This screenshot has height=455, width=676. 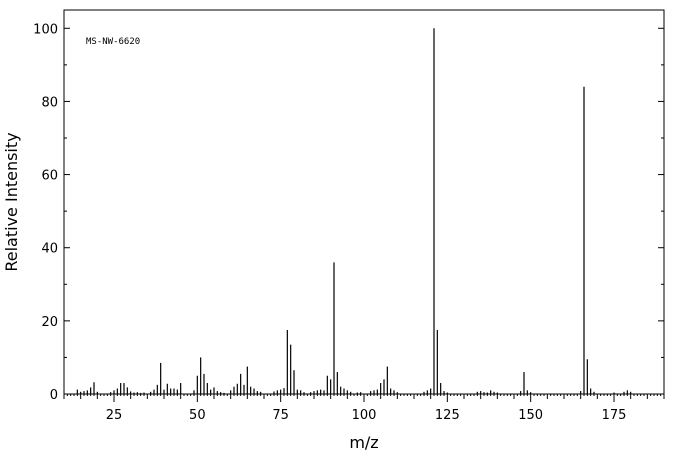 I want to click on x-tick-label: 125, so click(x=447, y=415).